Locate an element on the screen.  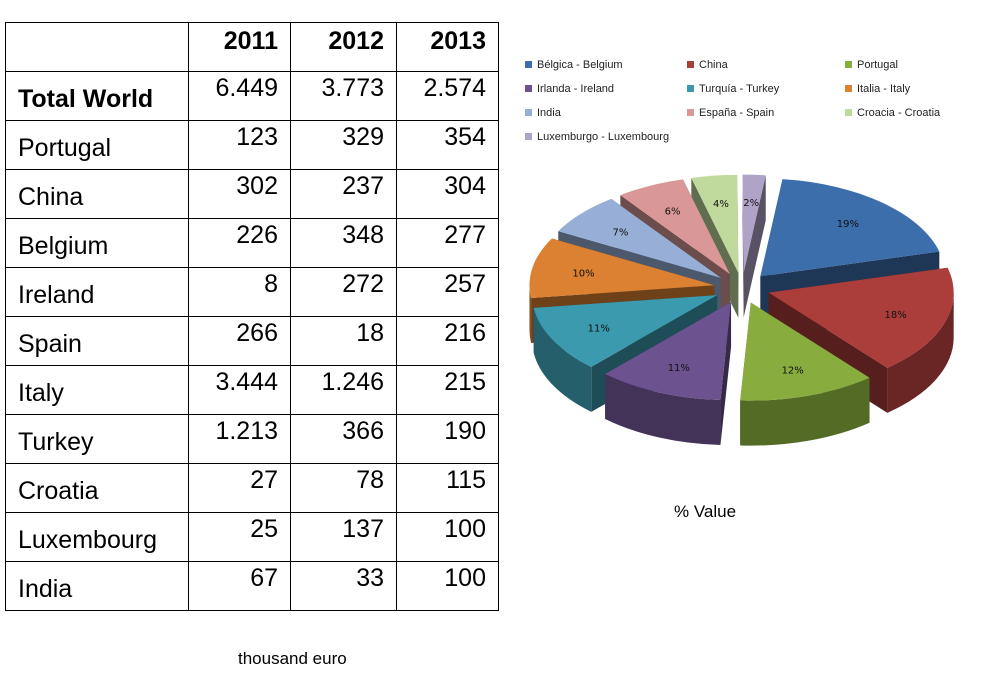
legend-label: India is located at coordinates (549, 113).